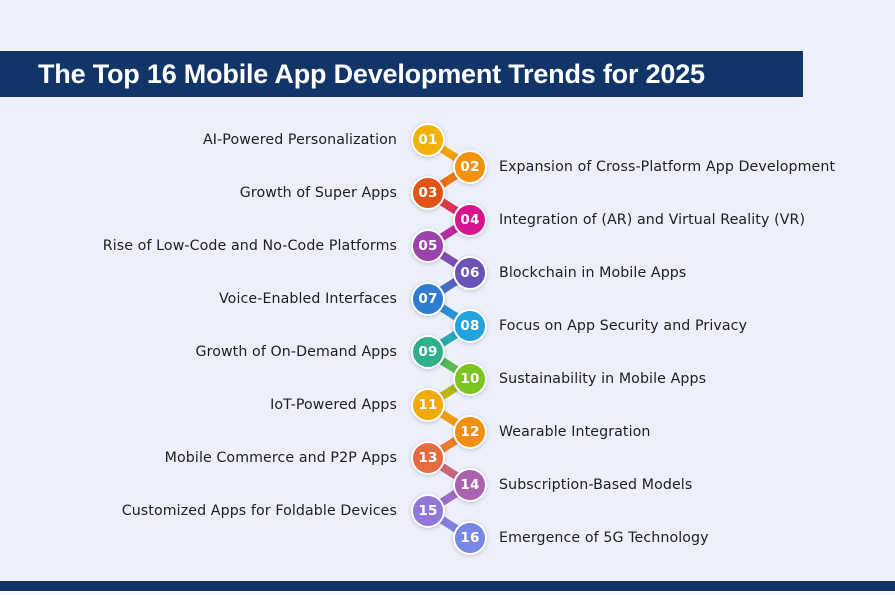 This screenshot has width=895, height=595. I want to click on trend-number-badge: 16, so click(470, 537).